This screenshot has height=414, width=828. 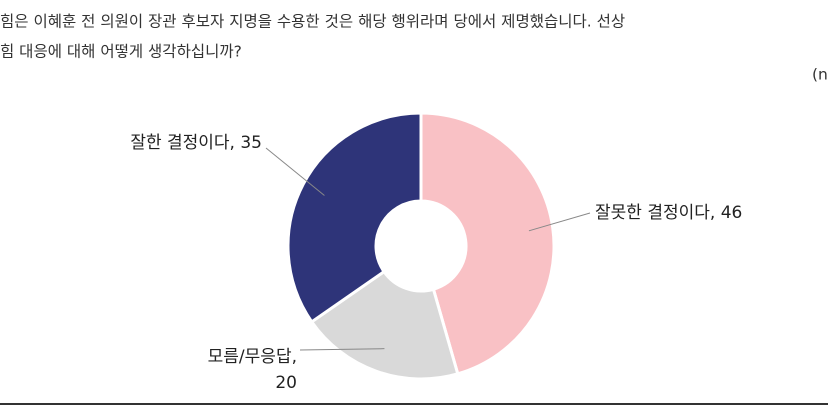 I want to click on data-label: 잘한 결정이다, 35, so click(x=196, y=143).